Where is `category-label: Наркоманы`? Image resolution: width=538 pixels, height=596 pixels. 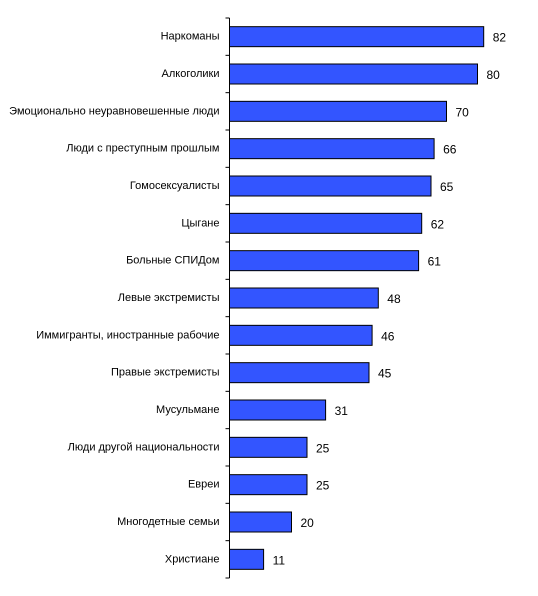
category-label: Наркоманы is located at coordinates (190, 37).